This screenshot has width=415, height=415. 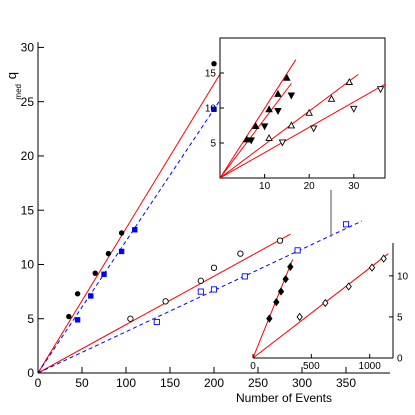 I want to click on main-ytick-label-3: 15, so click(x=28, y=210).